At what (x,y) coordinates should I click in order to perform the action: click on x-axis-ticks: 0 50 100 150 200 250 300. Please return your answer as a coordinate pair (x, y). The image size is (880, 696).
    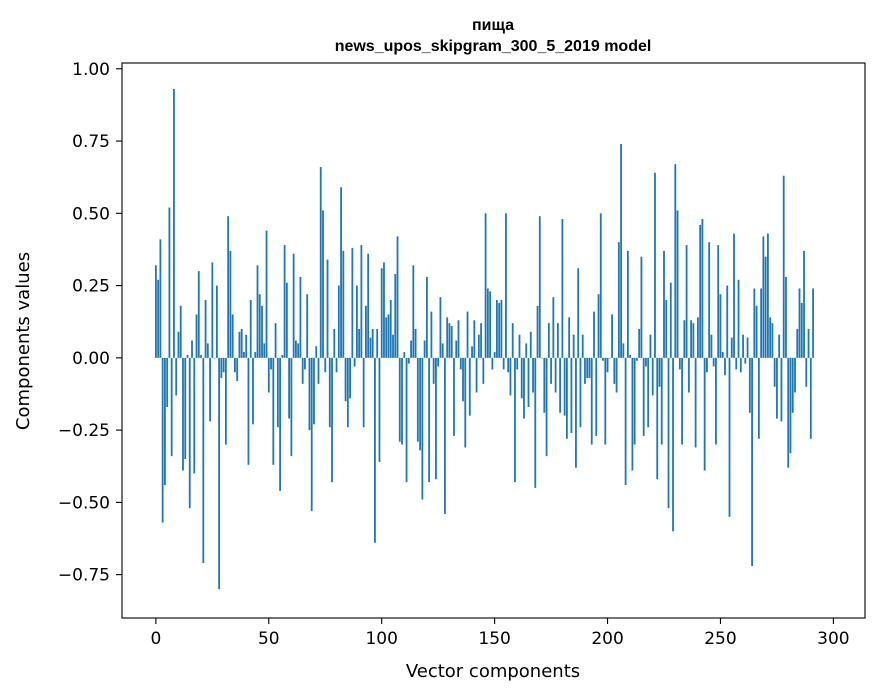
    Looking at the image, I should click on (500, 633).